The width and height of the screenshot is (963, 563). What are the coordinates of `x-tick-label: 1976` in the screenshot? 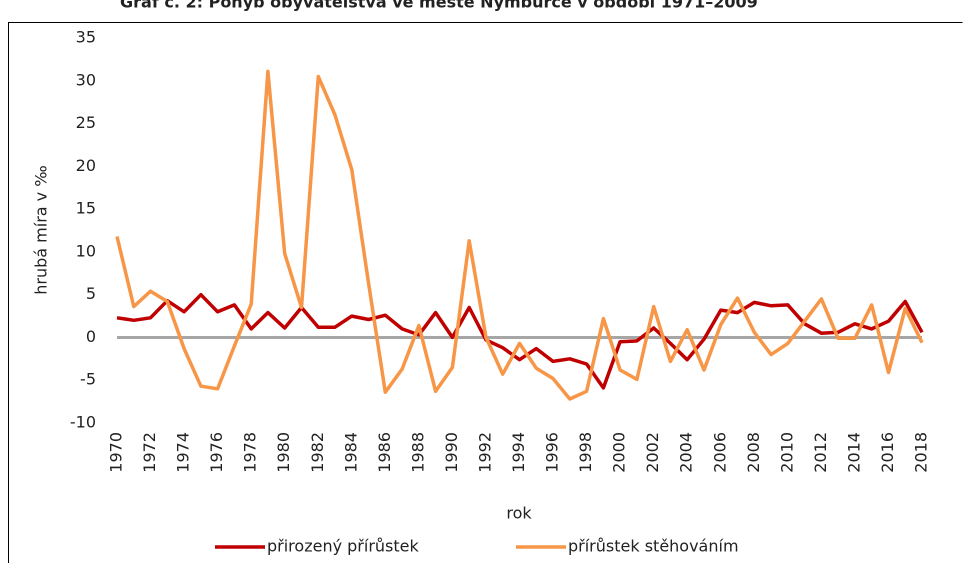 It's located at (216, 452).